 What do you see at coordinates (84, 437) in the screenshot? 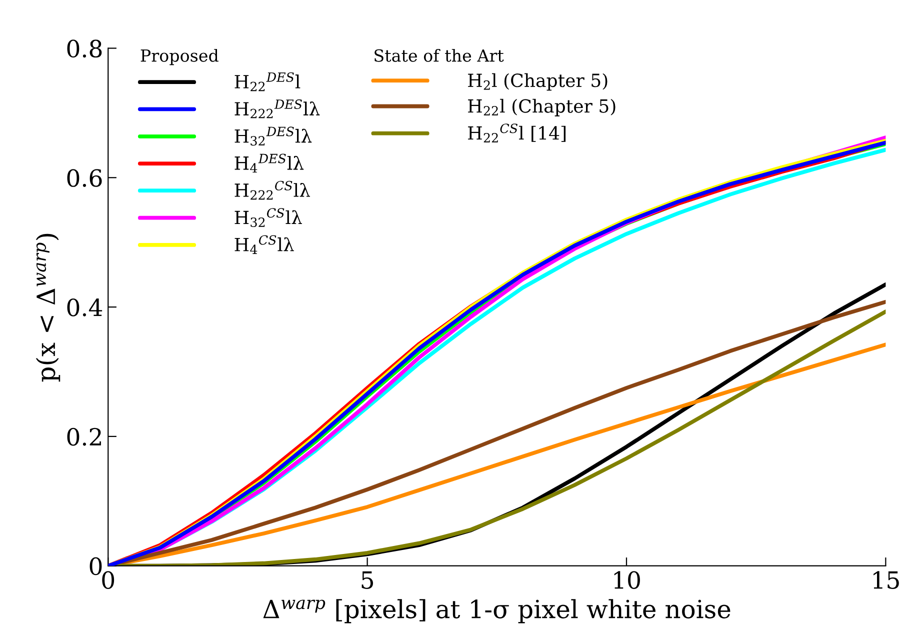
I see `y-tick-label: 0.2` at bounding box center [84, 437].